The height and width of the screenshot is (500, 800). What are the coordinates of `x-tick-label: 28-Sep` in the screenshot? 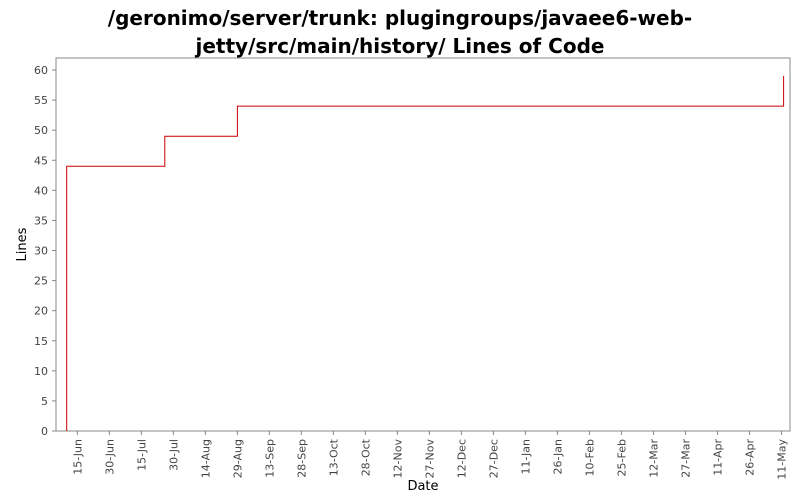 It's located at (301, 458).